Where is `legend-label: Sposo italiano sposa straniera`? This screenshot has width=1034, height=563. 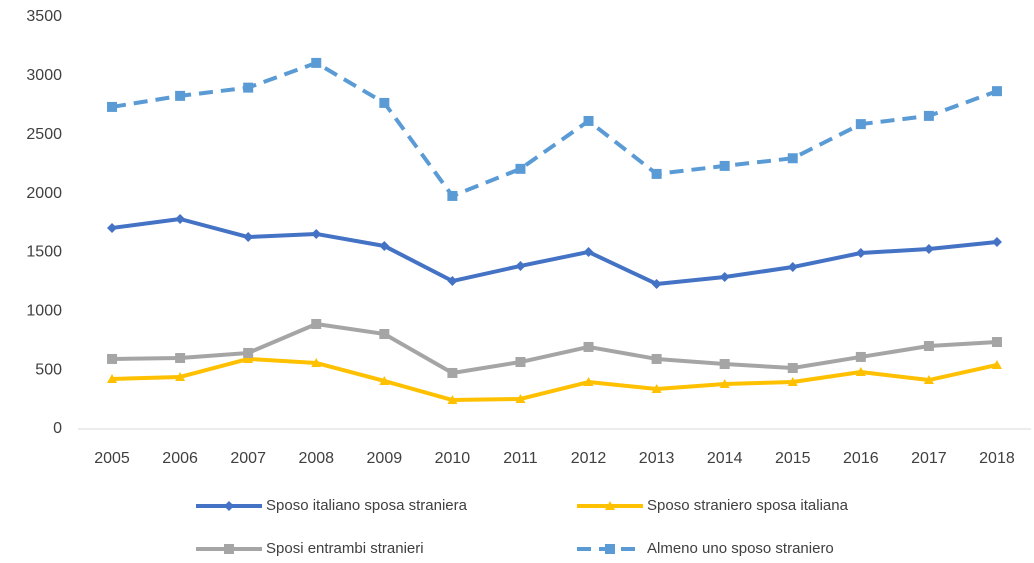 legend-label: Sposo italiano sposa straniera is located at coordinates (367, 505).